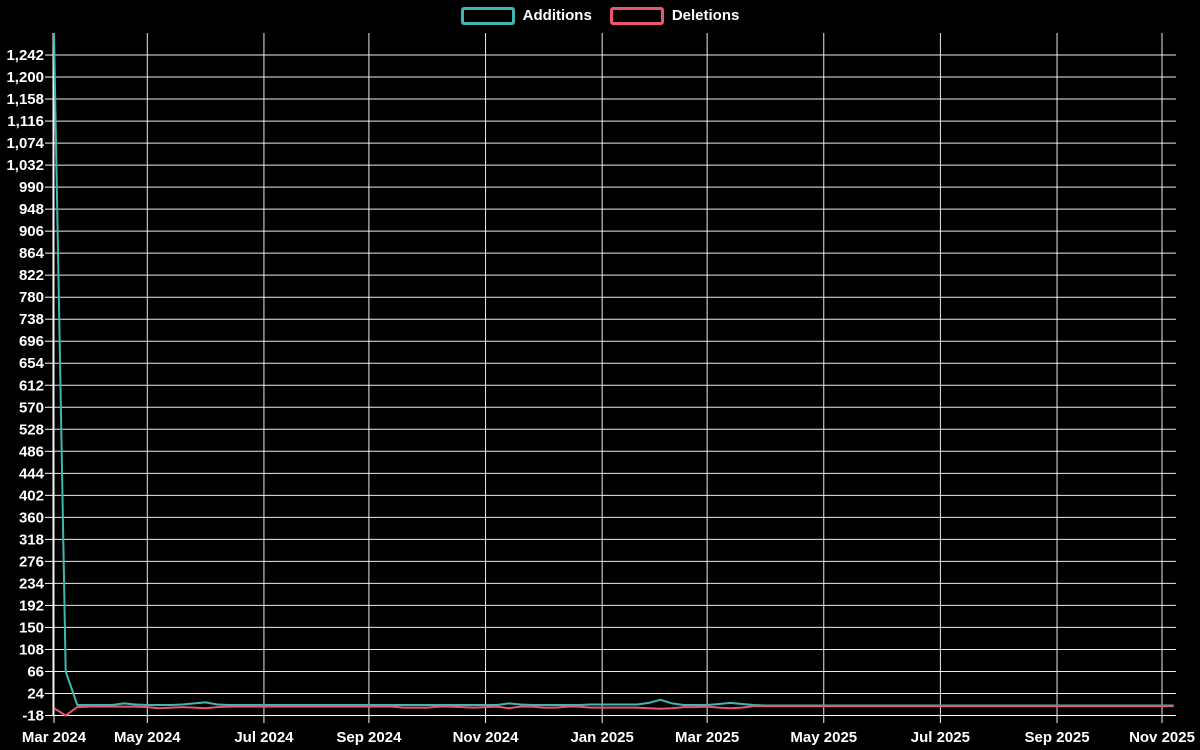 Image resolution: width=1200 pixels, height=750 pixels. I want to click on y-tick-label: 906, so click(31, 231).